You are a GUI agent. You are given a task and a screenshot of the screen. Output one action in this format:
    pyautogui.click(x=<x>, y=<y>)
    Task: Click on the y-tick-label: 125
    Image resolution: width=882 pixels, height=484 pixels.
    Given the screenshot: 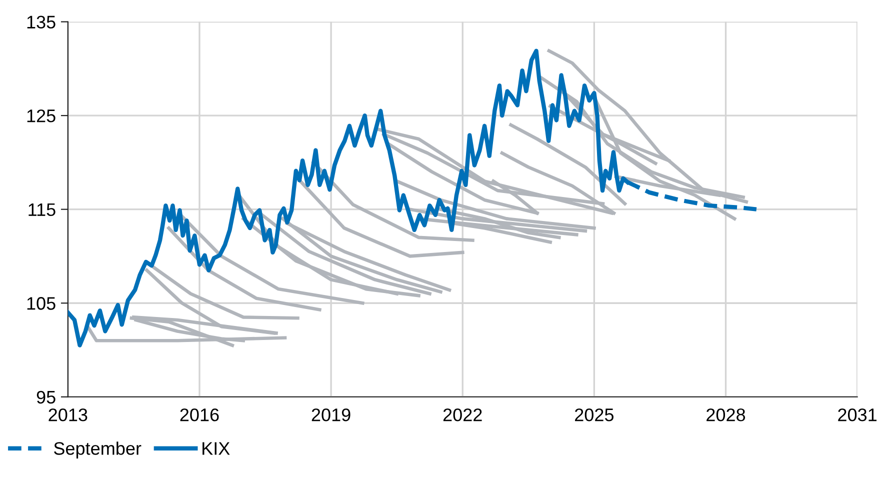 What is the action you would take?
    pyautogui.click(x=41, y=115)
    